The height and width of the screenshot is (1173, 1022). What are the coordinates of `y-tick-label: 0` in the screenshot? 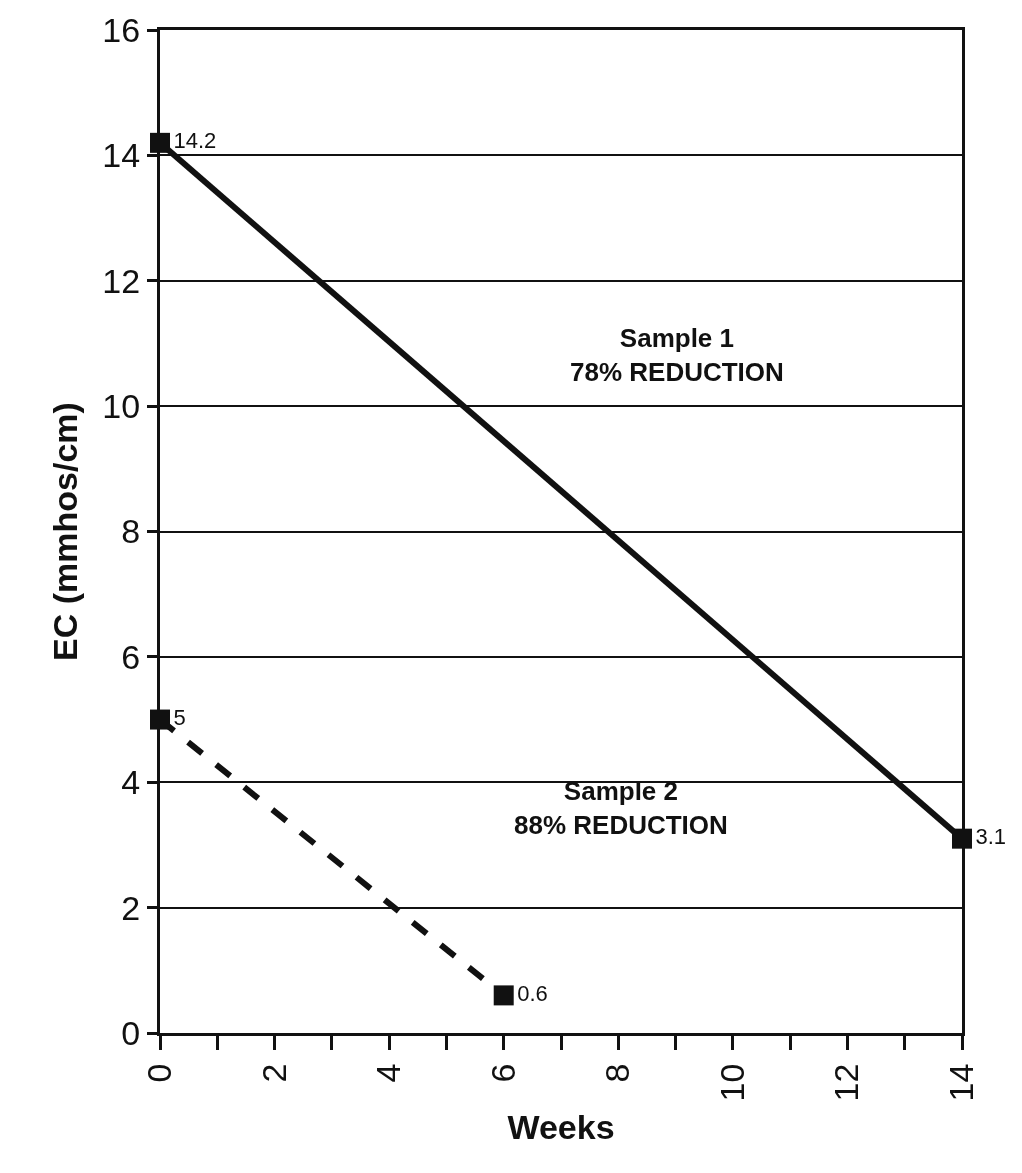 It's located at (131, 1032).